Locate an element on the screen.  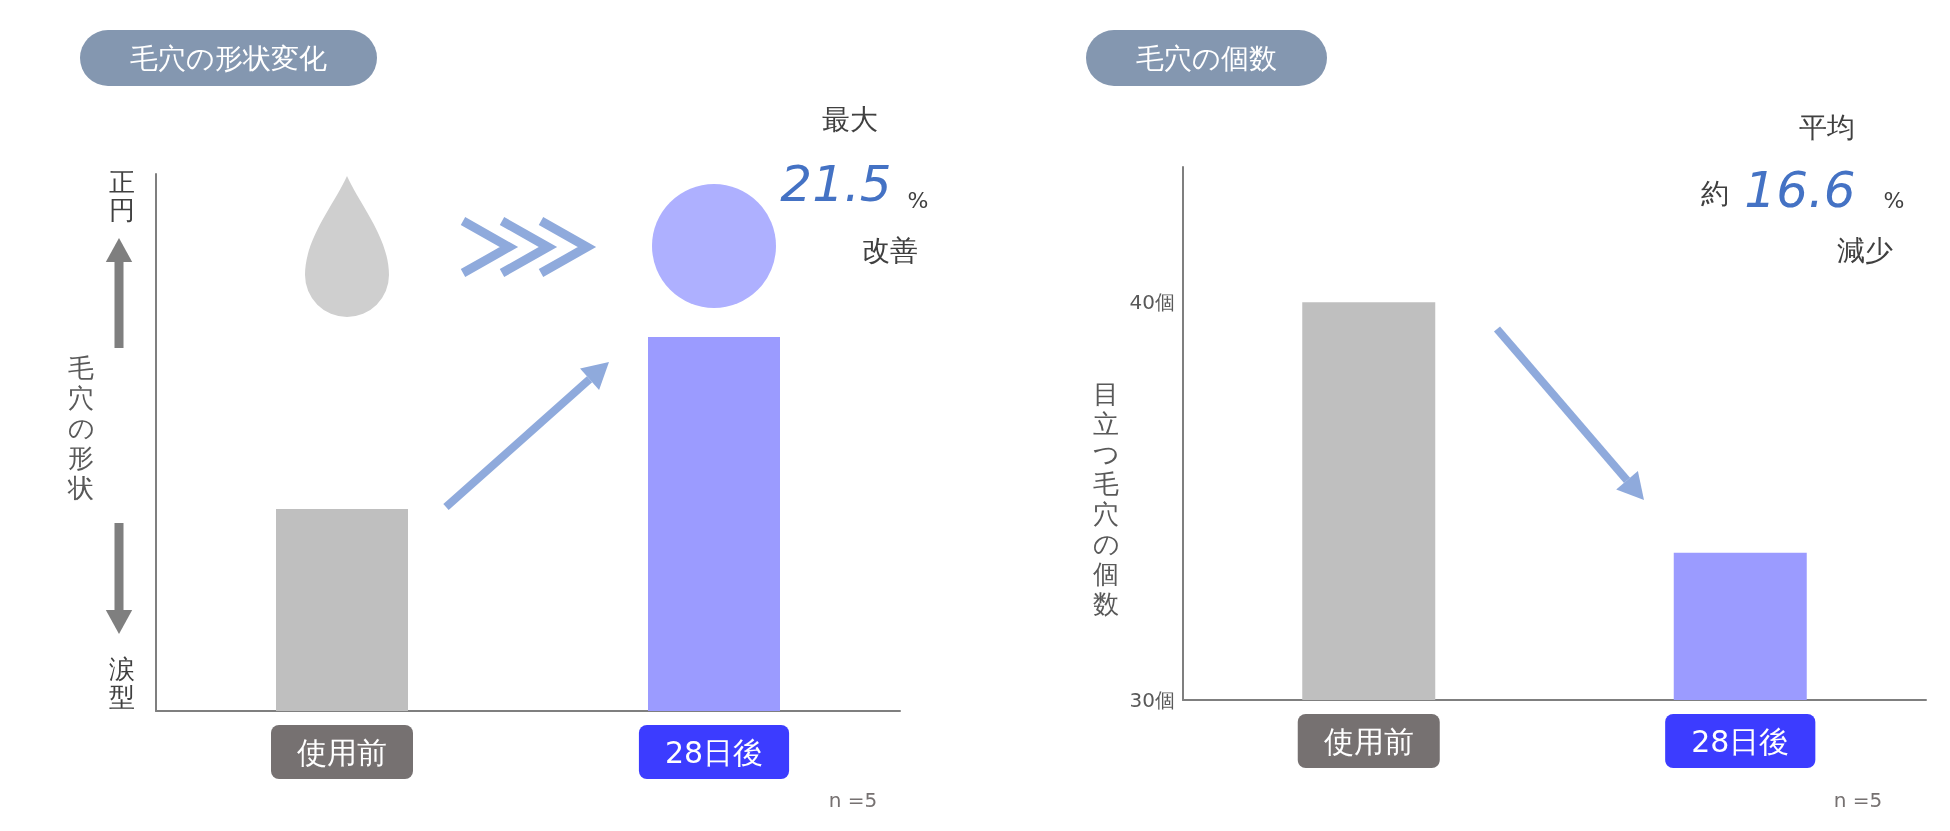
annotation: 減少 is located at coordinates (1865, 250).